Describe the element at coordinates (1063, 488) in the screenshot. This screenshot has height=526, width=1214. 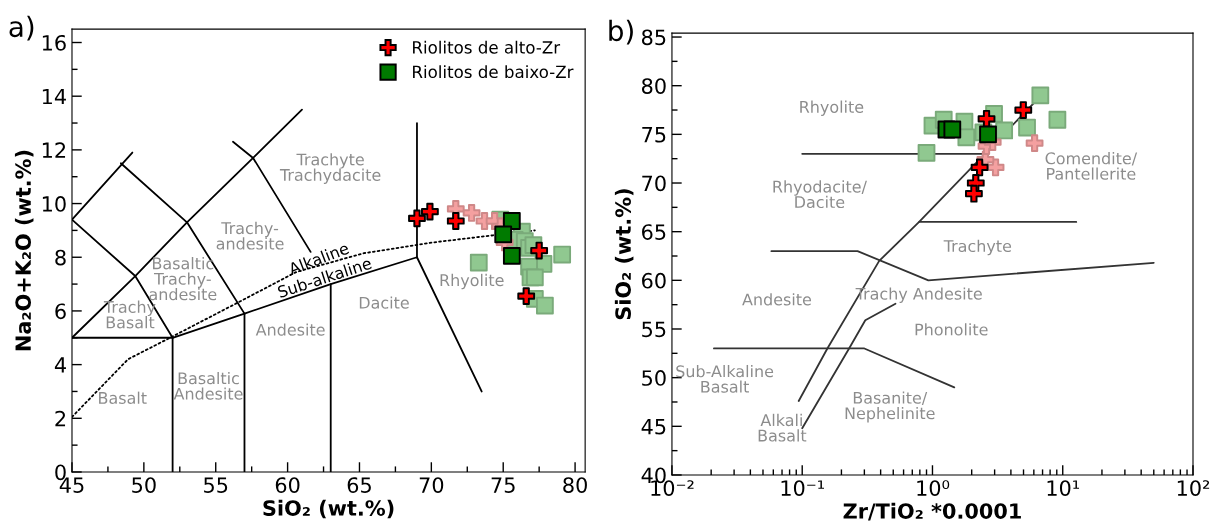
I see `x-tick-label: 10¹` at that location.